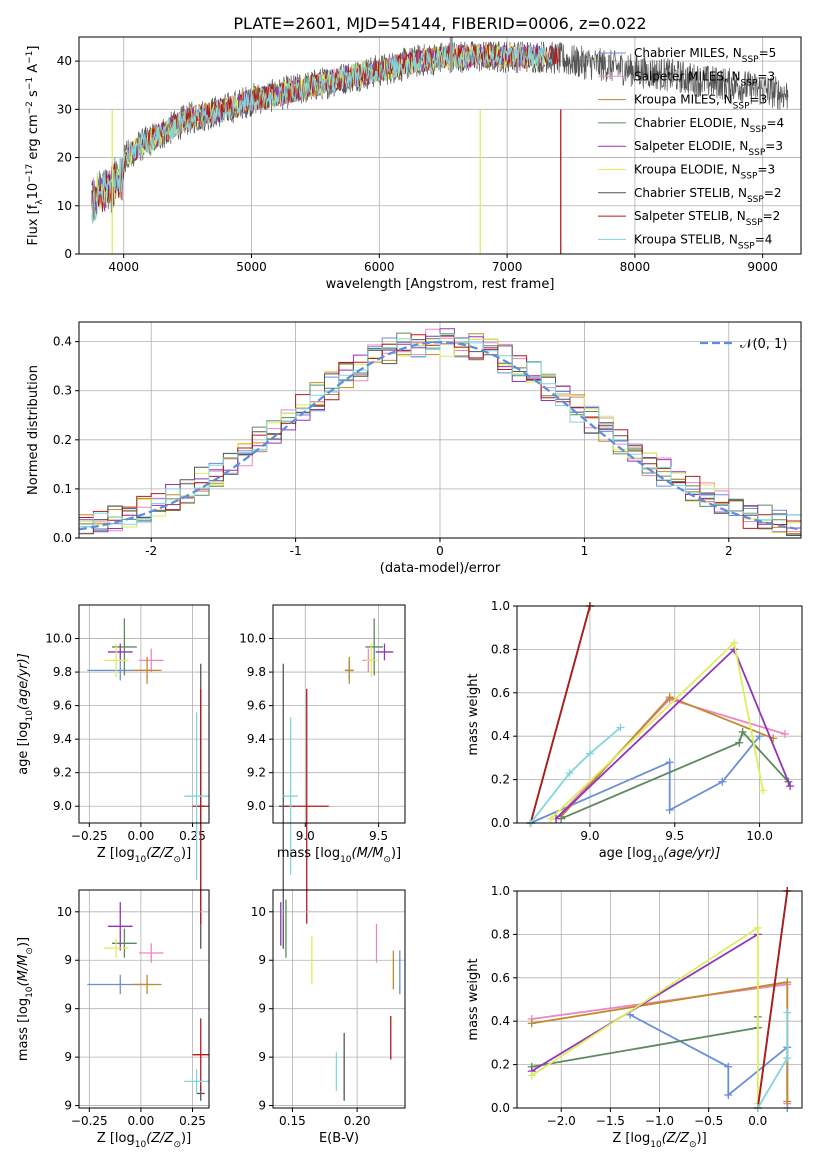 The width and height of the screenshot is (819, 1170). What do you see at coordinates (379, 267) in the screenshot?
I see `x-tick-label: 6000` at bounding box center [379, 267].